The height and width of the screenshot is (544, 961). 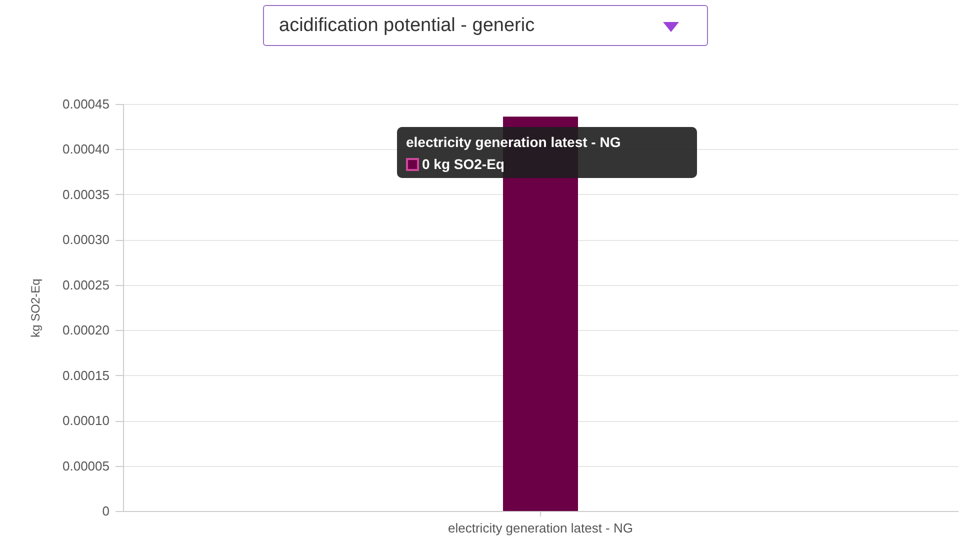 I want to click on y-tick-label: 0.00035, so click(x=86, y=194).